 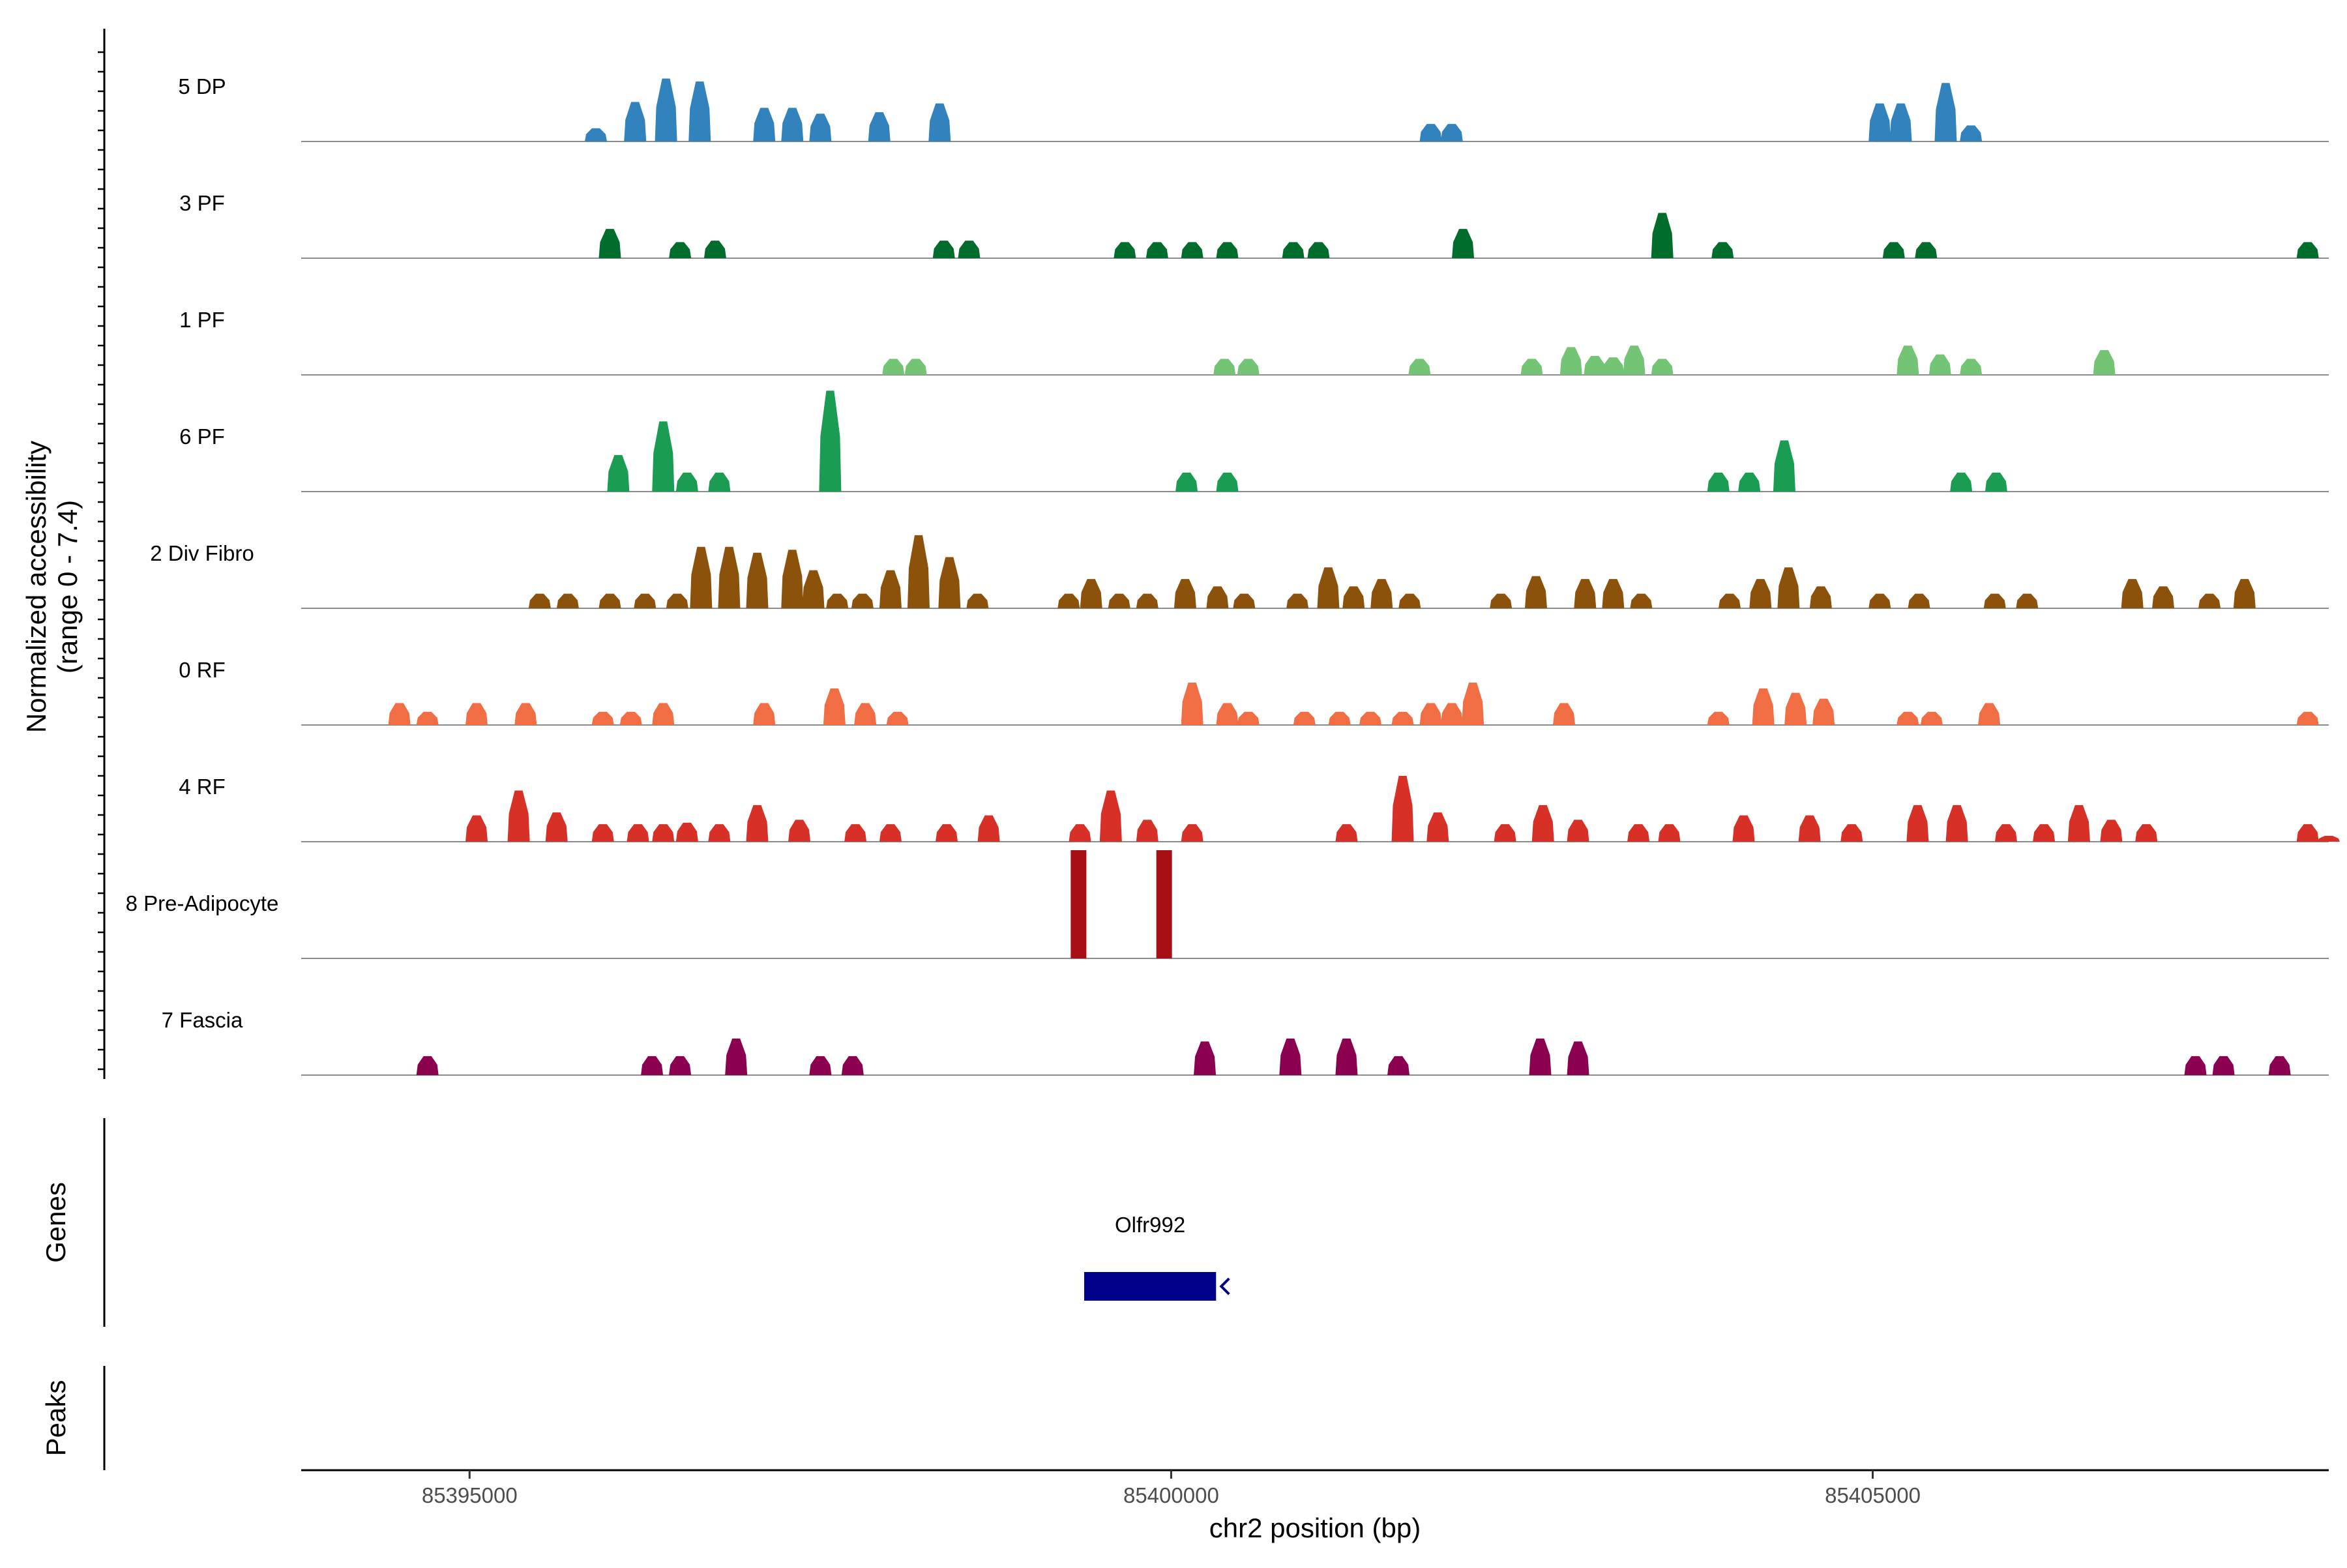 I want to click on track-label: 3 PF, so click(x=202, y=203).